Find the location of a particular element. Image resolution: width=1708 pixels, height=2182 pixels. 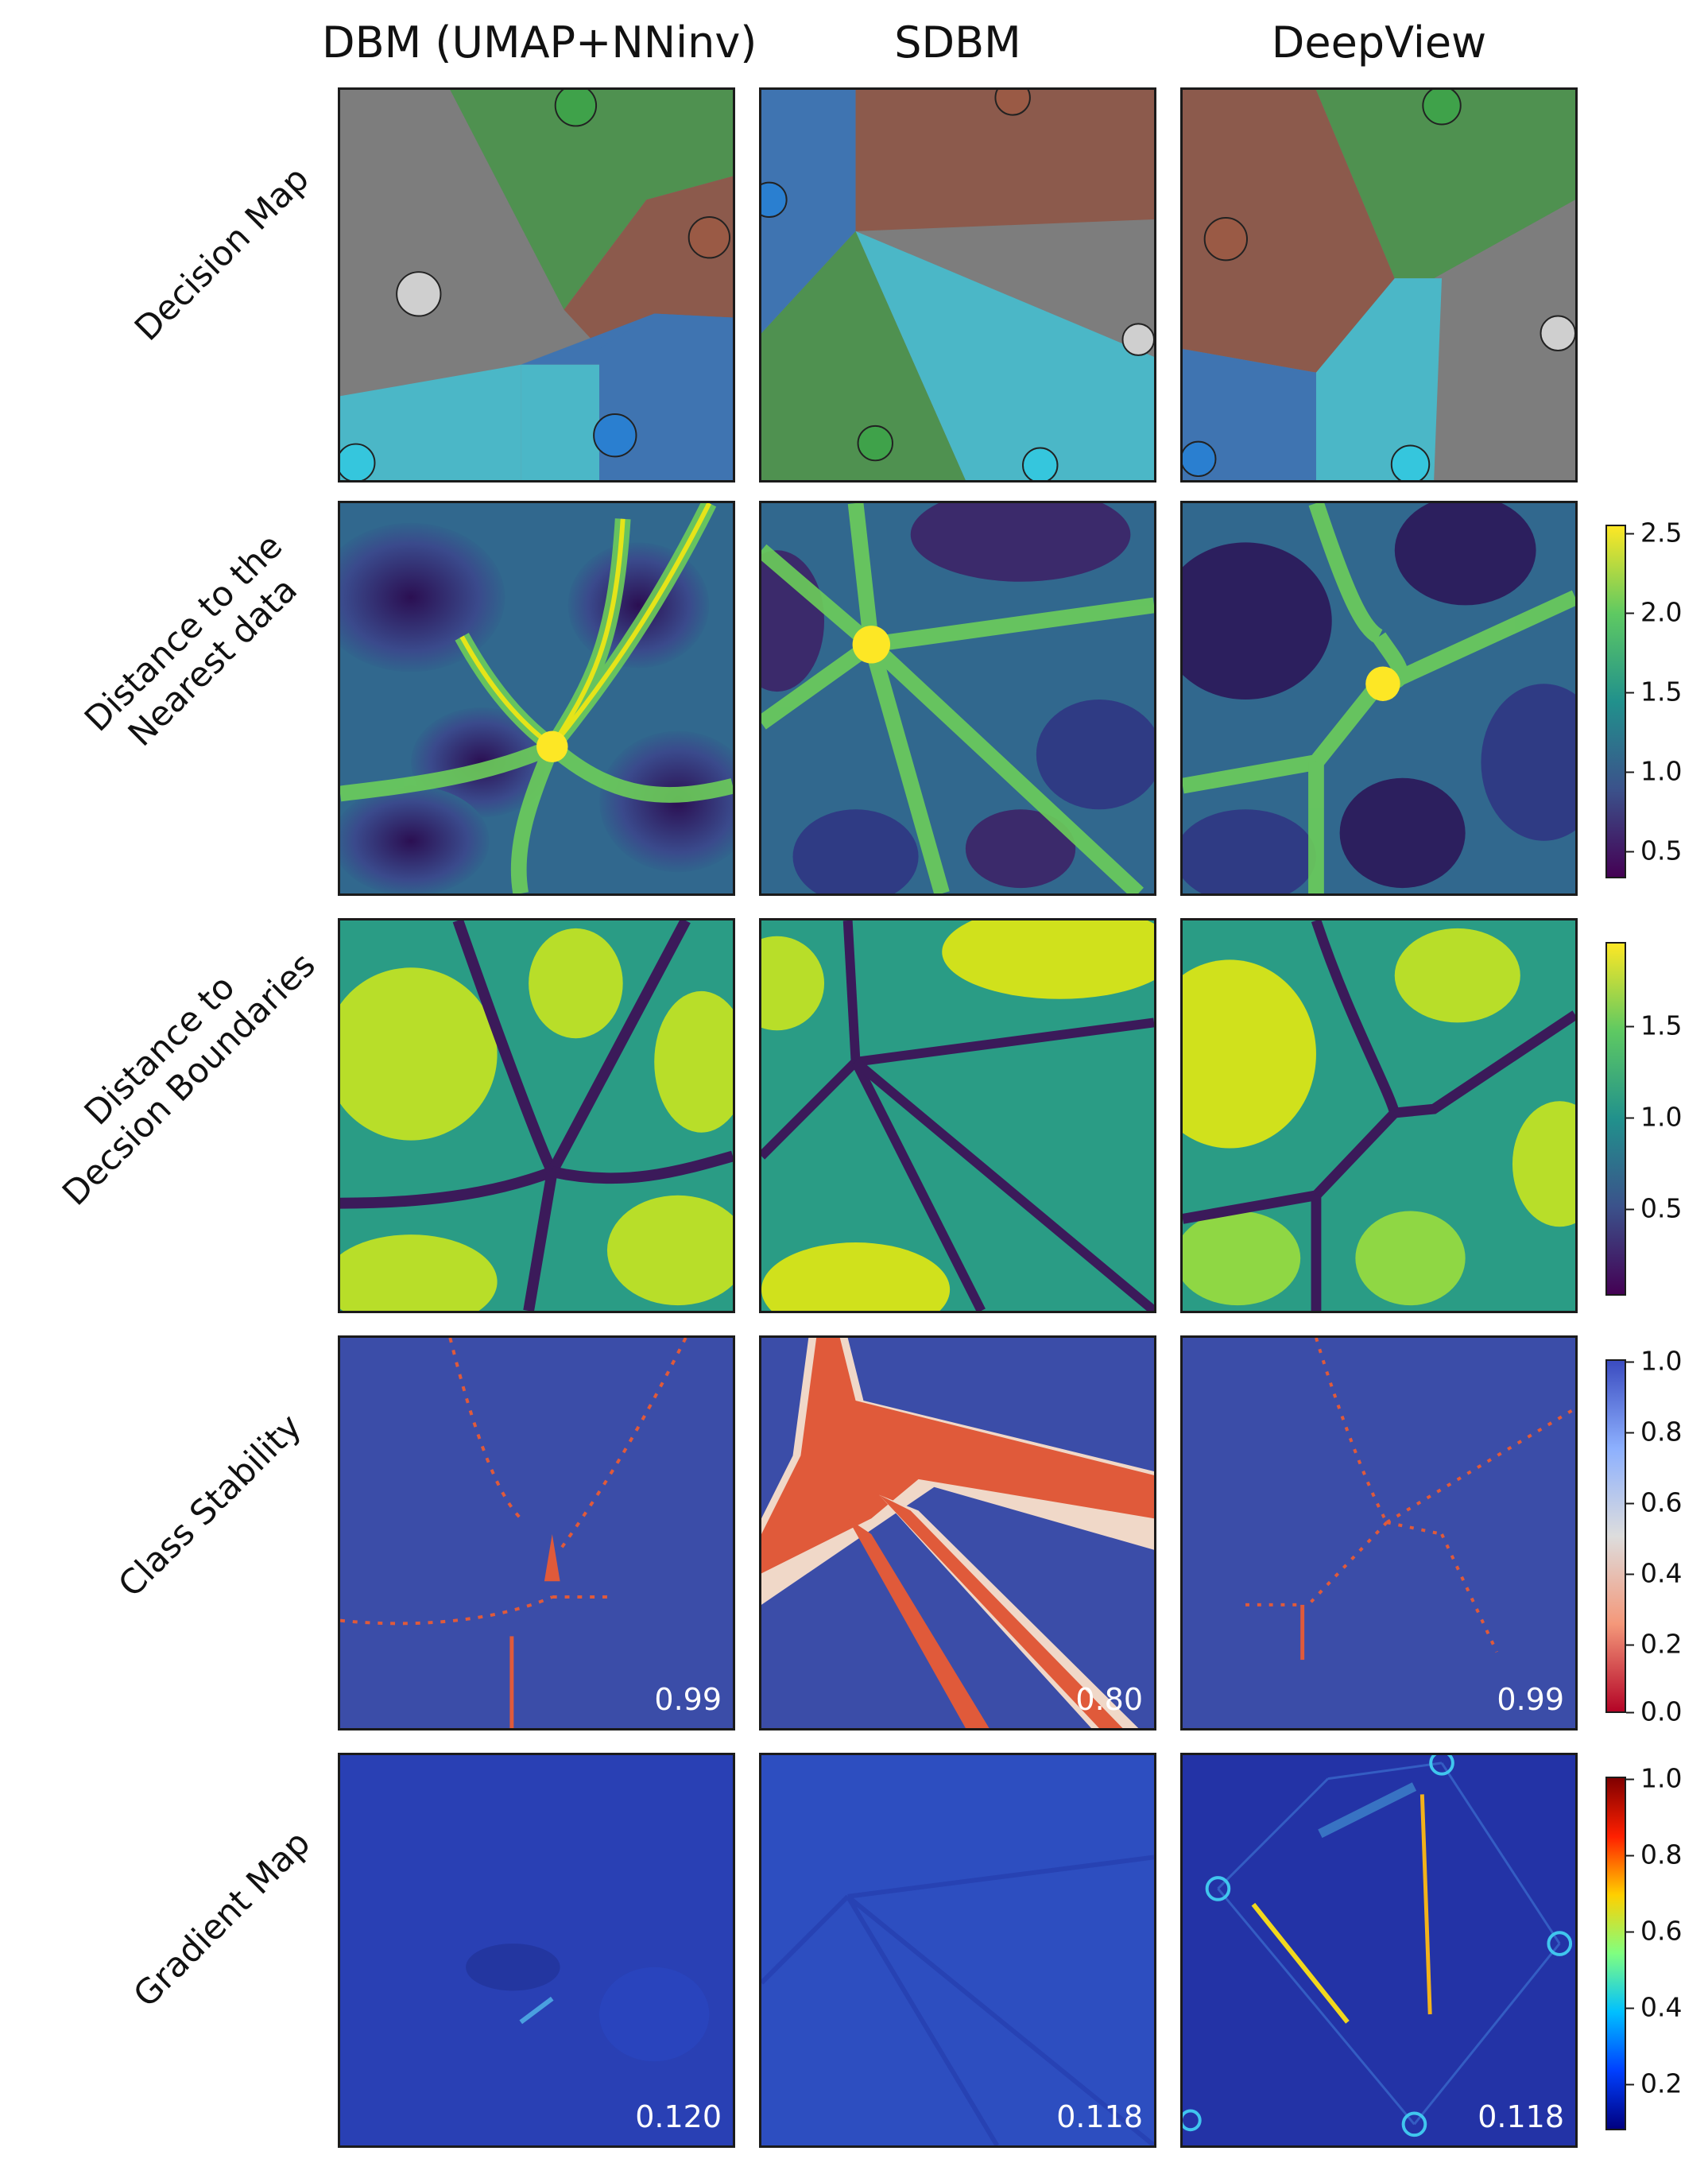

decision-map-sdbm is located at coordinates (957, 285).